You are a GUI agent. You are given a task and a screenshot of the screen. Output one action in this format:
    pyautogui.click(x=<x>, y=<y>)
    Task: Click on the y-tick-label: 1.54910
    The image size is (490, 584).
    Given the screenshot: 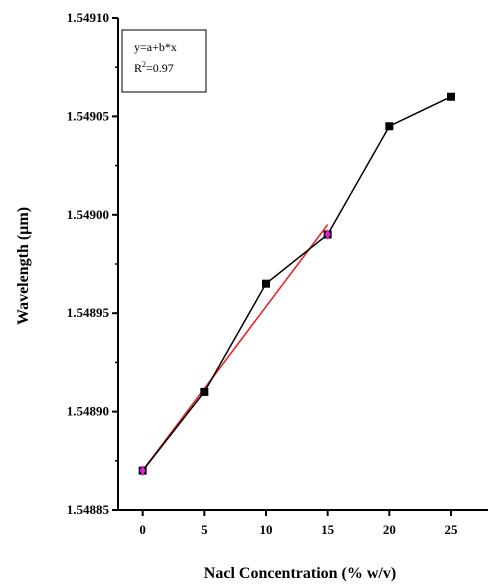 What is the action you would take?
    pyautogui.click(x=88, y=17)
    